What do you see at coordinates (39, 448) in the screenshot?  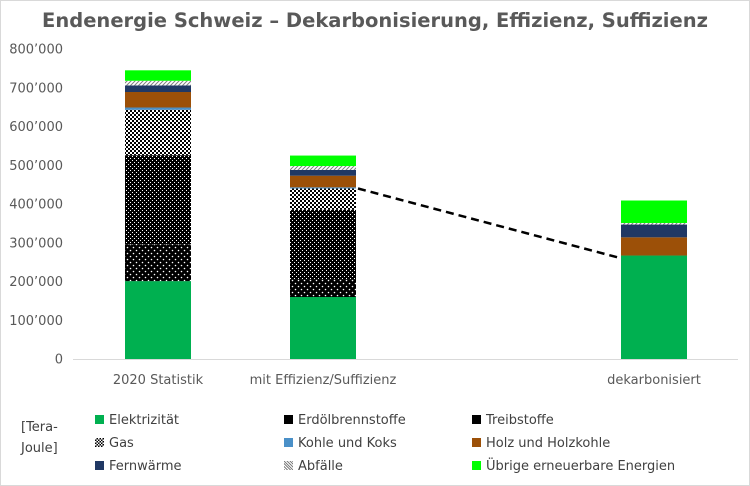 I see `unit-label-line-2: Joule]` at bounding box center [39, 448].